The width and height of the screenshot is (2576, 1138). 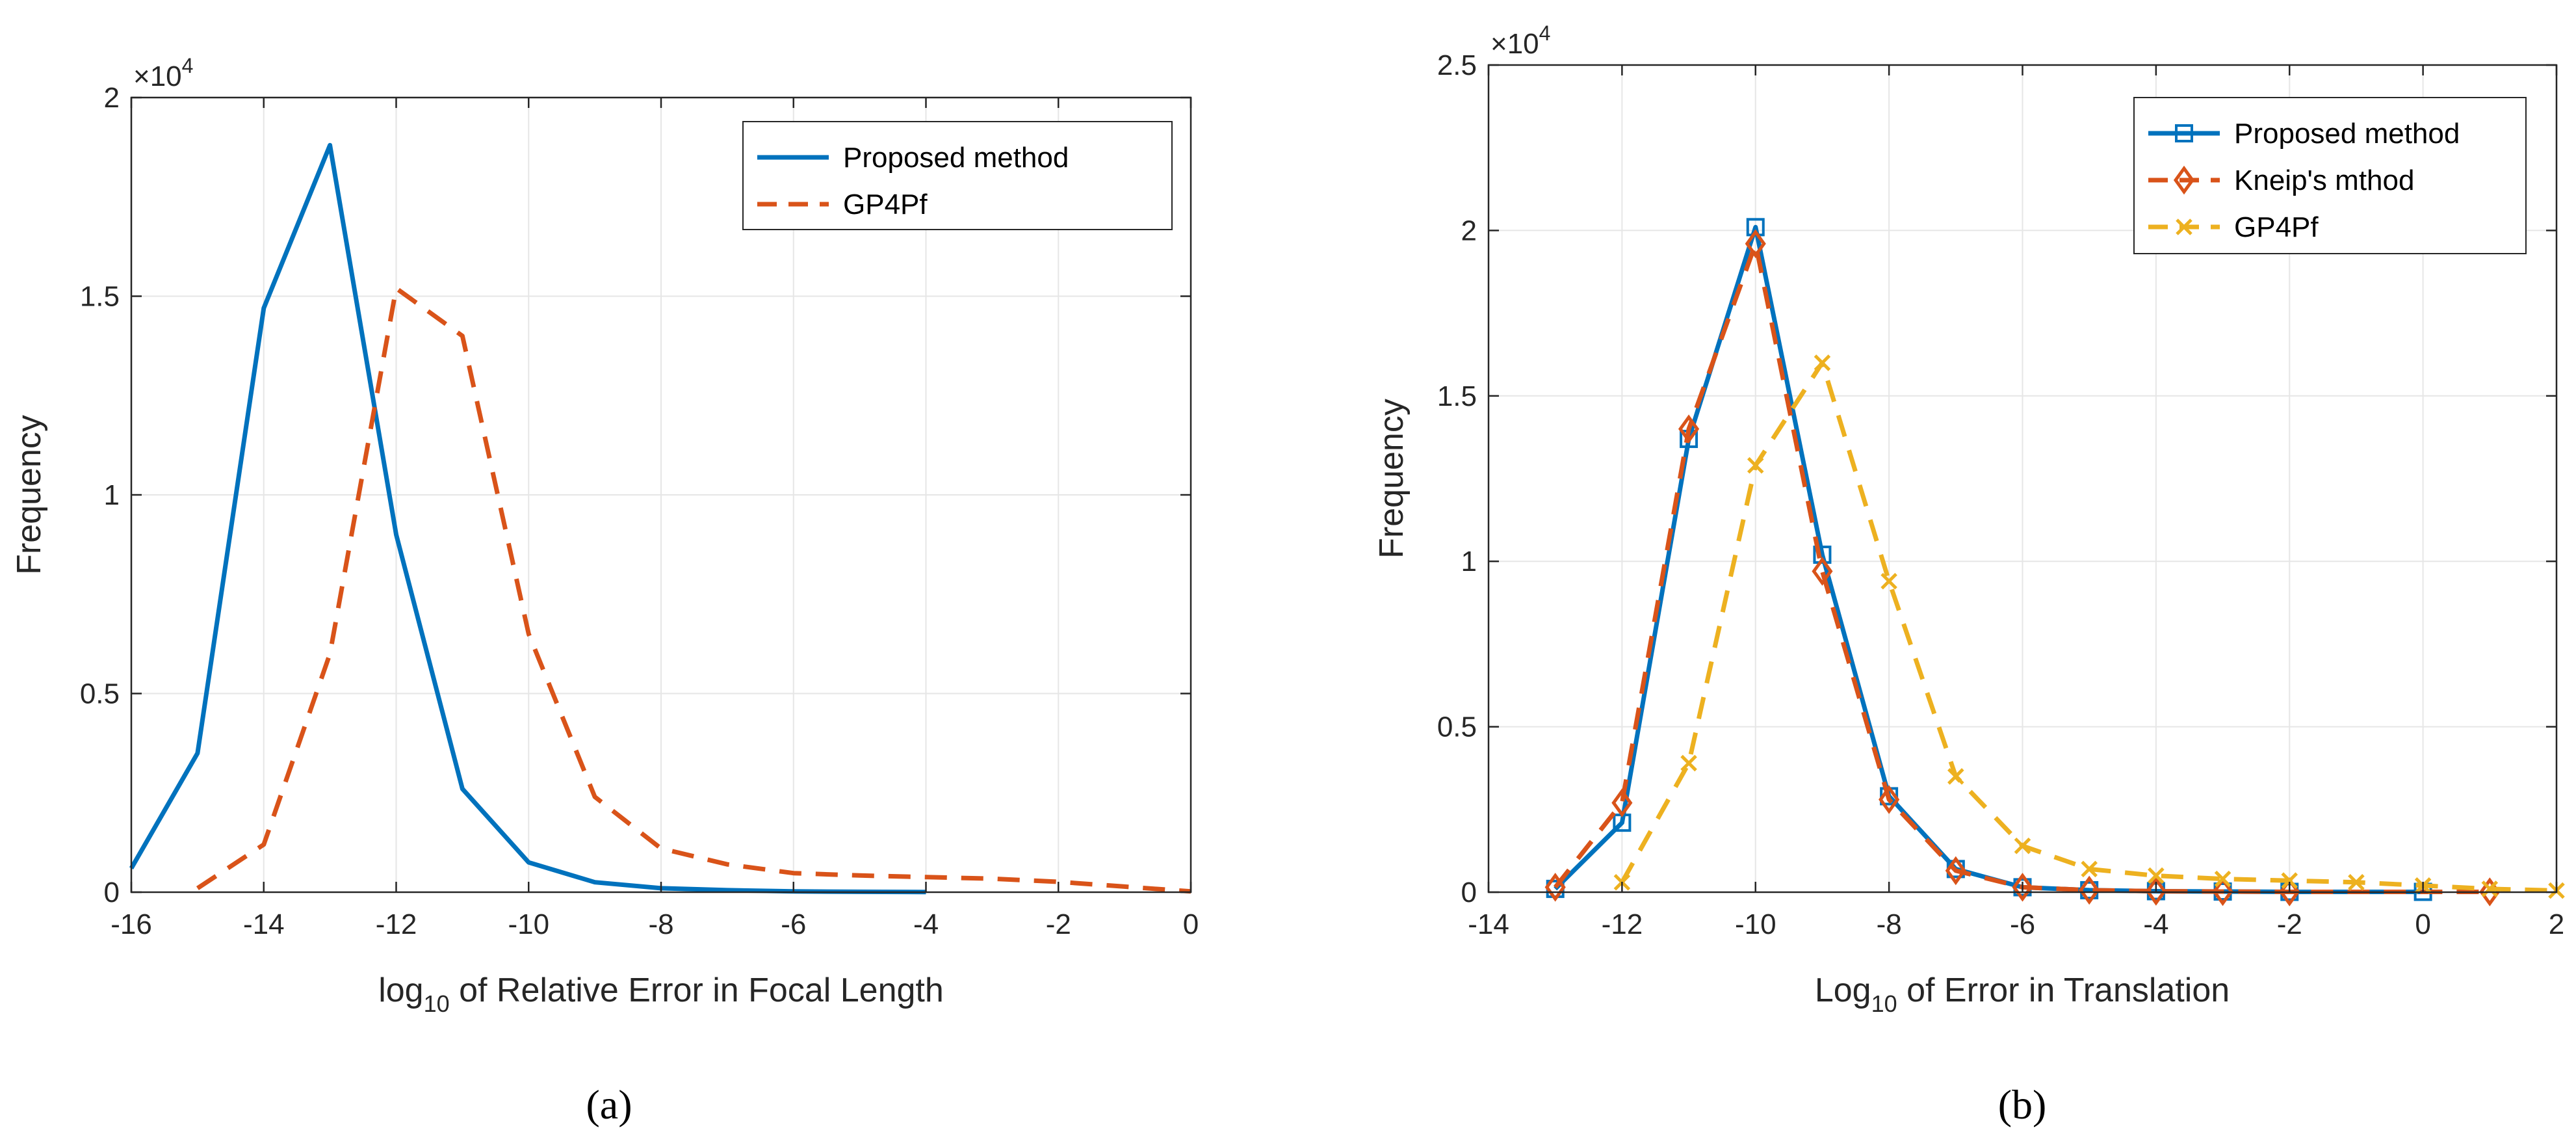 What do you see at coordinates (661, 994) in the screenshot?
I see `chart-a-x-axis-label: log10 of Relative Error in Focal Length` at bounding box center [661, 994].